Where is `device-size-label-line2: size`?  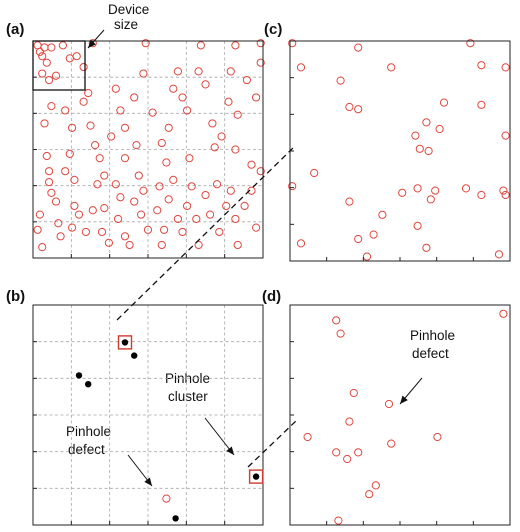
device-size-label-line2: size is located at coordinates (126, 24).